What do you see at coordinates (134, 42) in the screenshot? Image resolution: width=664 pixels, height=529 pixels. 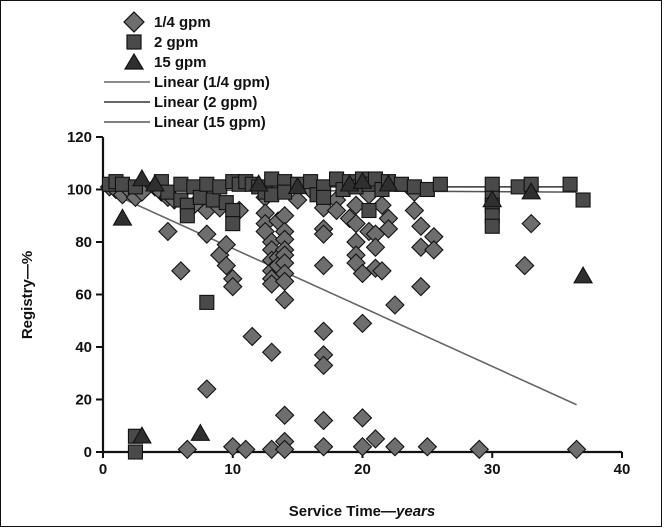 I see `legend-square-marker` at bounding box center [134, 42].